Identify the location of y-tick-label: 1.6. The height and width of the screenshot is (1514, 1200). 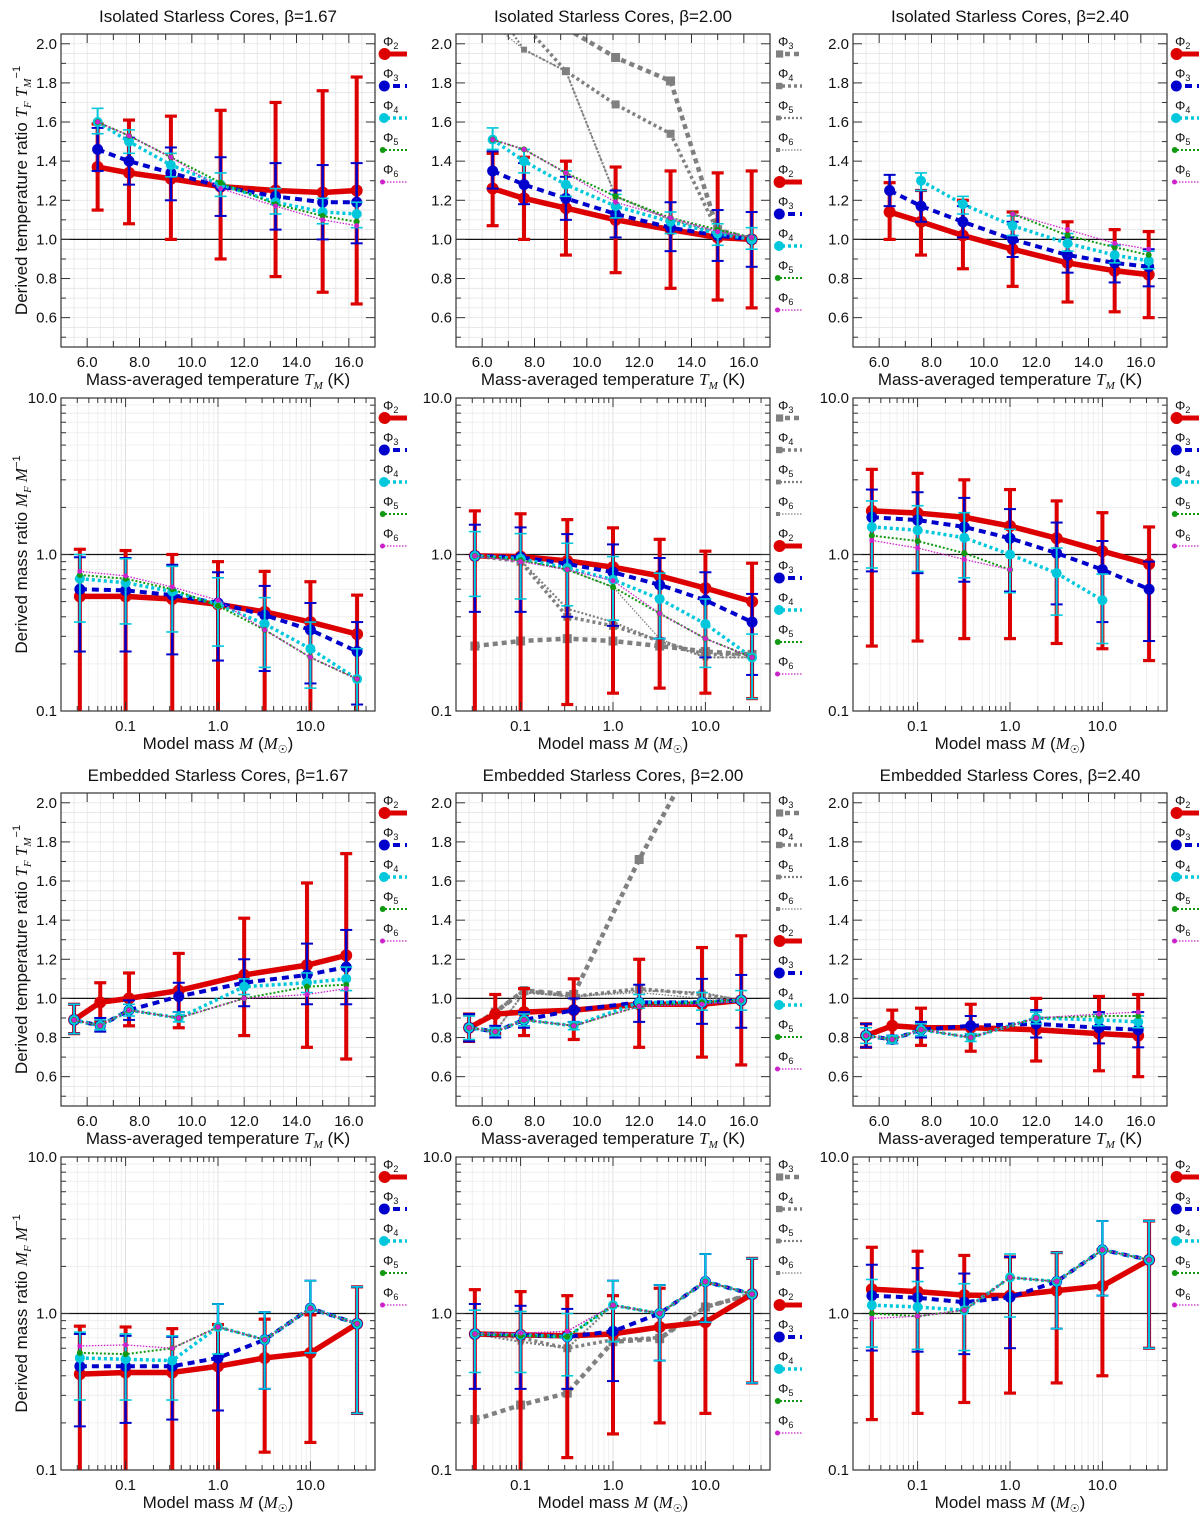
(441, 881).